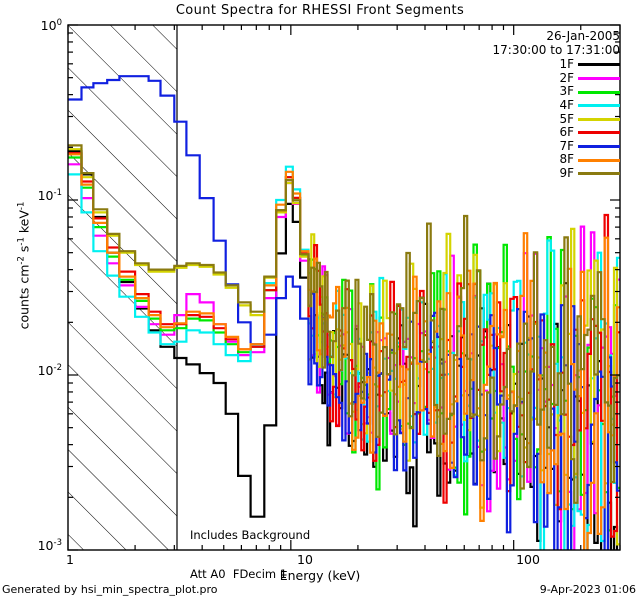 The width and height of the screenshot is (640, 607). I want to click on hatched-cutoff-region, so click(122, 287).